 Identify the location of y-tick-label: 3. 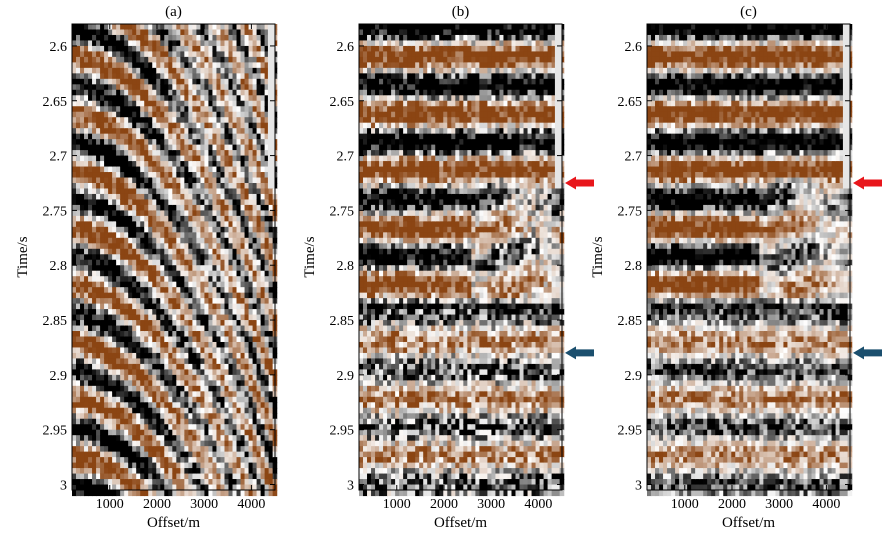
(63, 486).